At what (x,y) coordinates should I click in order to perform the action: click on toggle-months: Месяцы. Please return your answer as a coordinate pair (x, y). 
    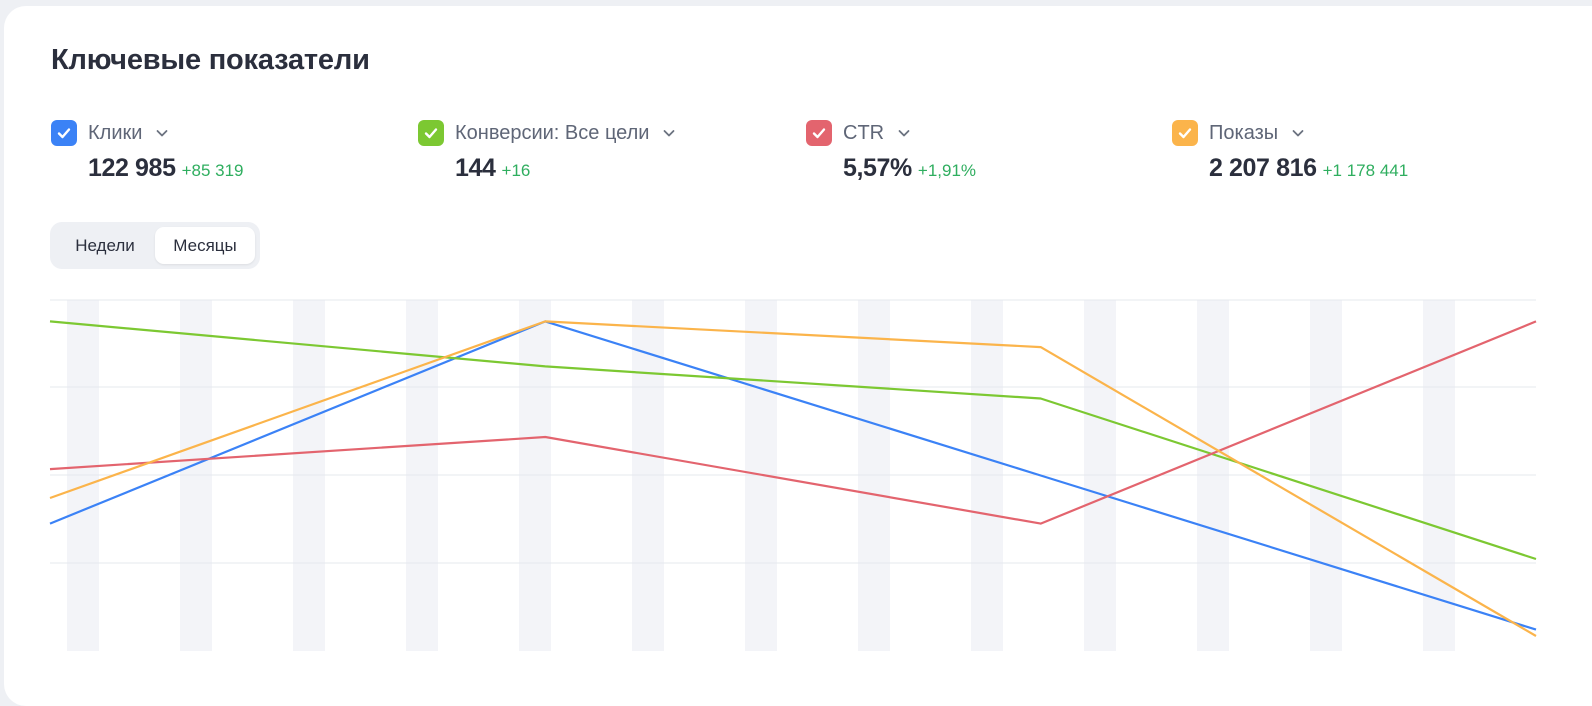
    Looking at the image, I should click on (205, 245).